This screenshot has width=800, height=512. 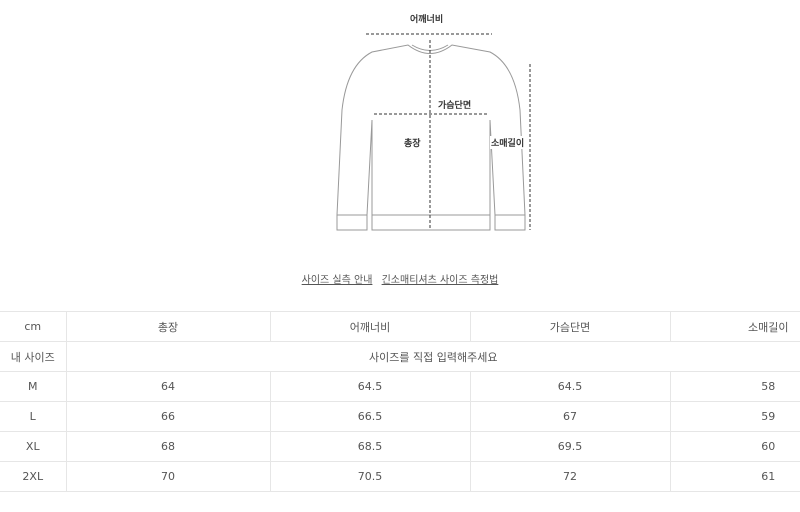 I want to click on length-label: 총장, so click(x=412, y=142).